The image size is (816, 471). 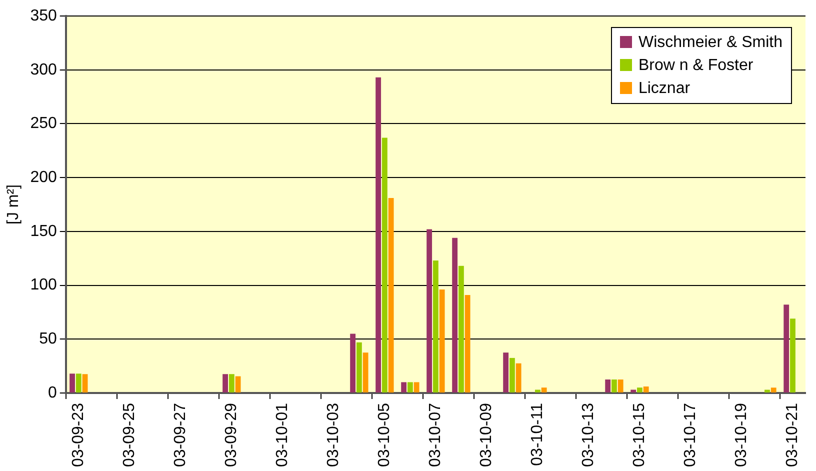 I want to click on y-tick-label: 200, so click(x=43, y=177).